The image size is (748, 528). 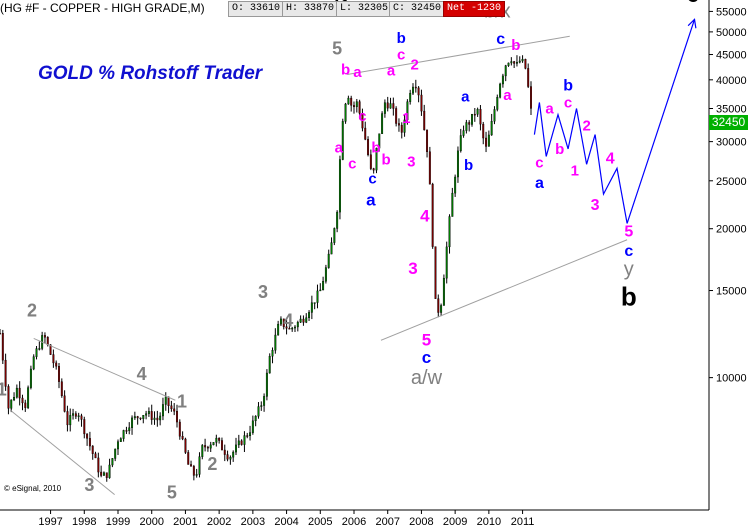 What do you see at coordinates (102, 8) in the screenshot?
I see `chart-symbol-title: (HG #F - COPPER - HIGH GRADE,M)` at bounding box center [102, 8].